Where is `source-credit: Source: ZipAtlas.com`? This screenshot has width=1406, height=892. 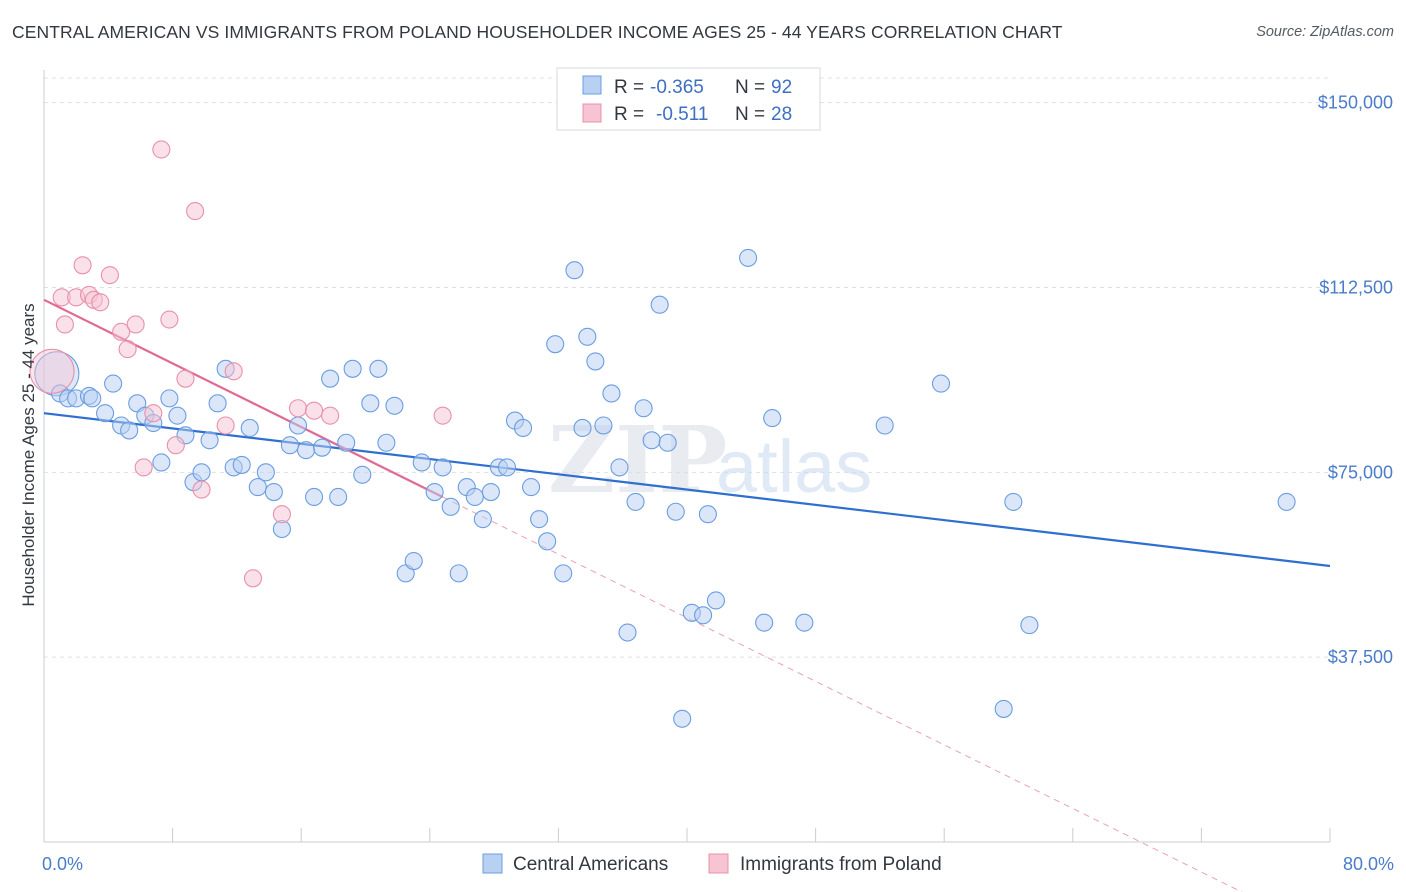
source-credit: Source: ZipAtlas.com is located at coordinates (1325, 32).